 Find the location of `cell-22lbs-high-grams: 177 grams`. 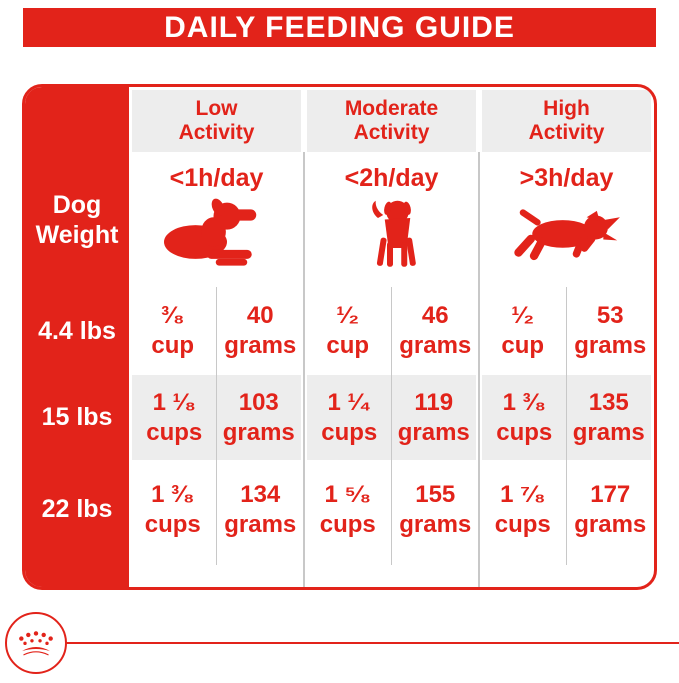

cell-22lbs-high-grams: 177 grams is located at coordinates (611, 523).